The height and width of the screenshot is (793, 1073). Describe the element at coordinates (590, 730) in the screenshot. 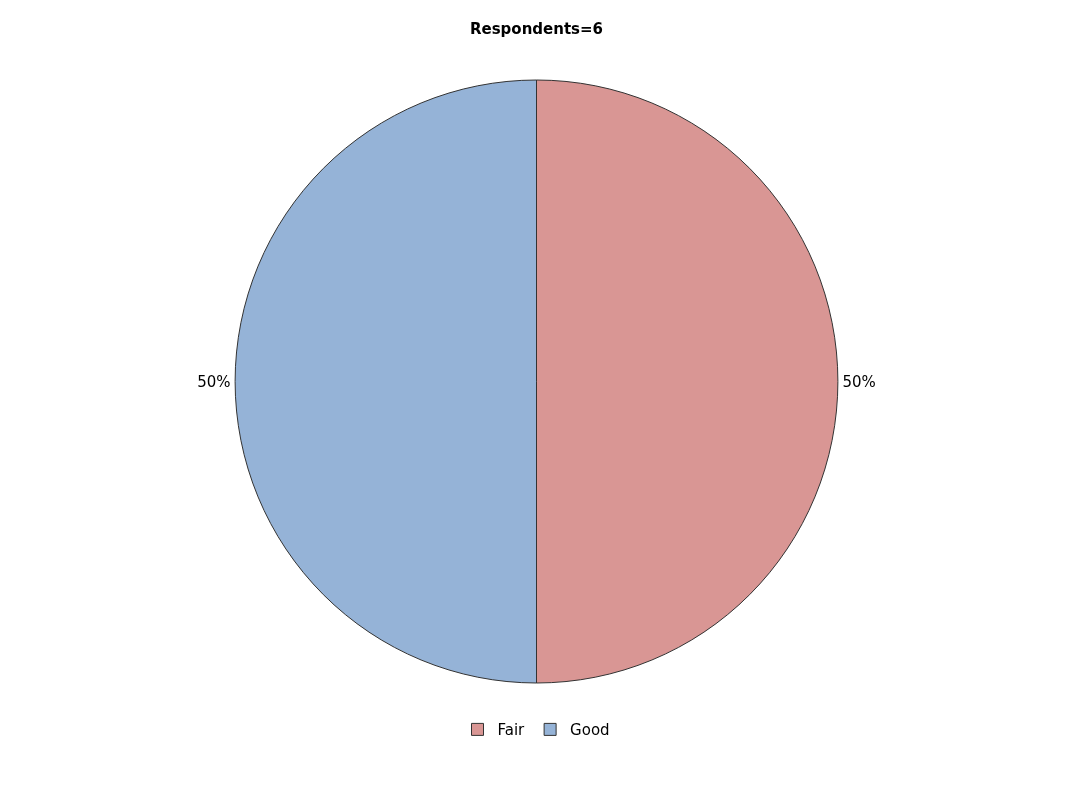

I see `legend-label: Good` at that location.